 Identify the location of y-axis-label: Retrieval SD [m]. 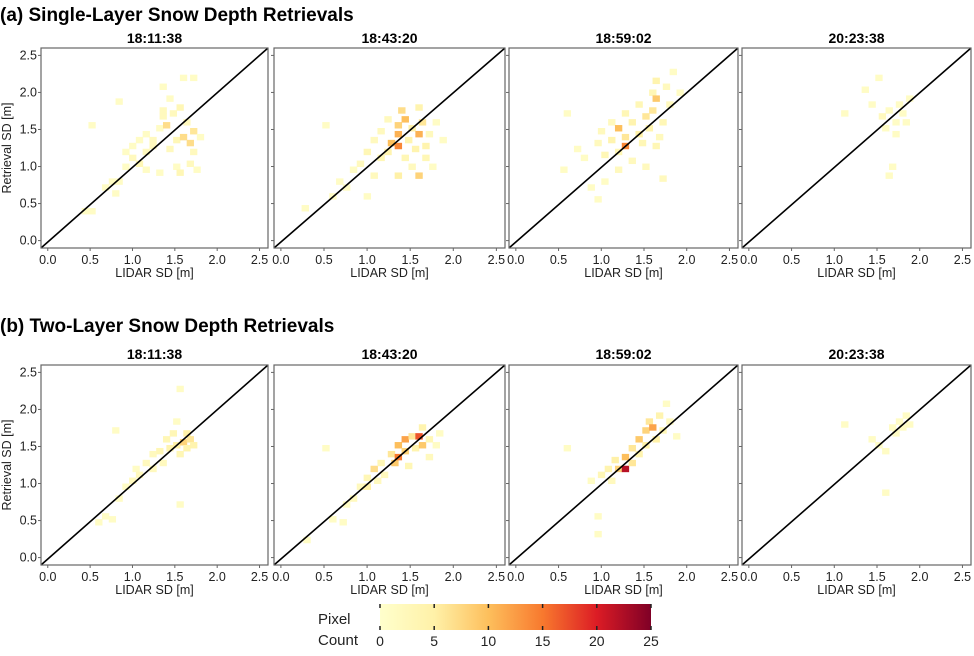
(7, 465).